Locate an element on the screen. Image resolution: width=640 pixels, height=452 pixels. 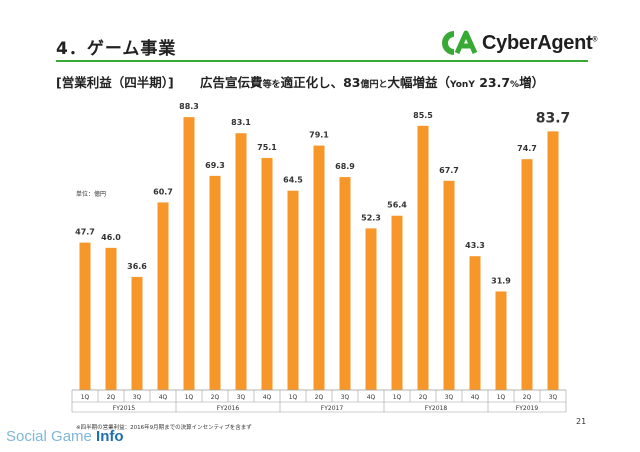
headline-text-h: 23.7 is located at coordinates (492, 82).